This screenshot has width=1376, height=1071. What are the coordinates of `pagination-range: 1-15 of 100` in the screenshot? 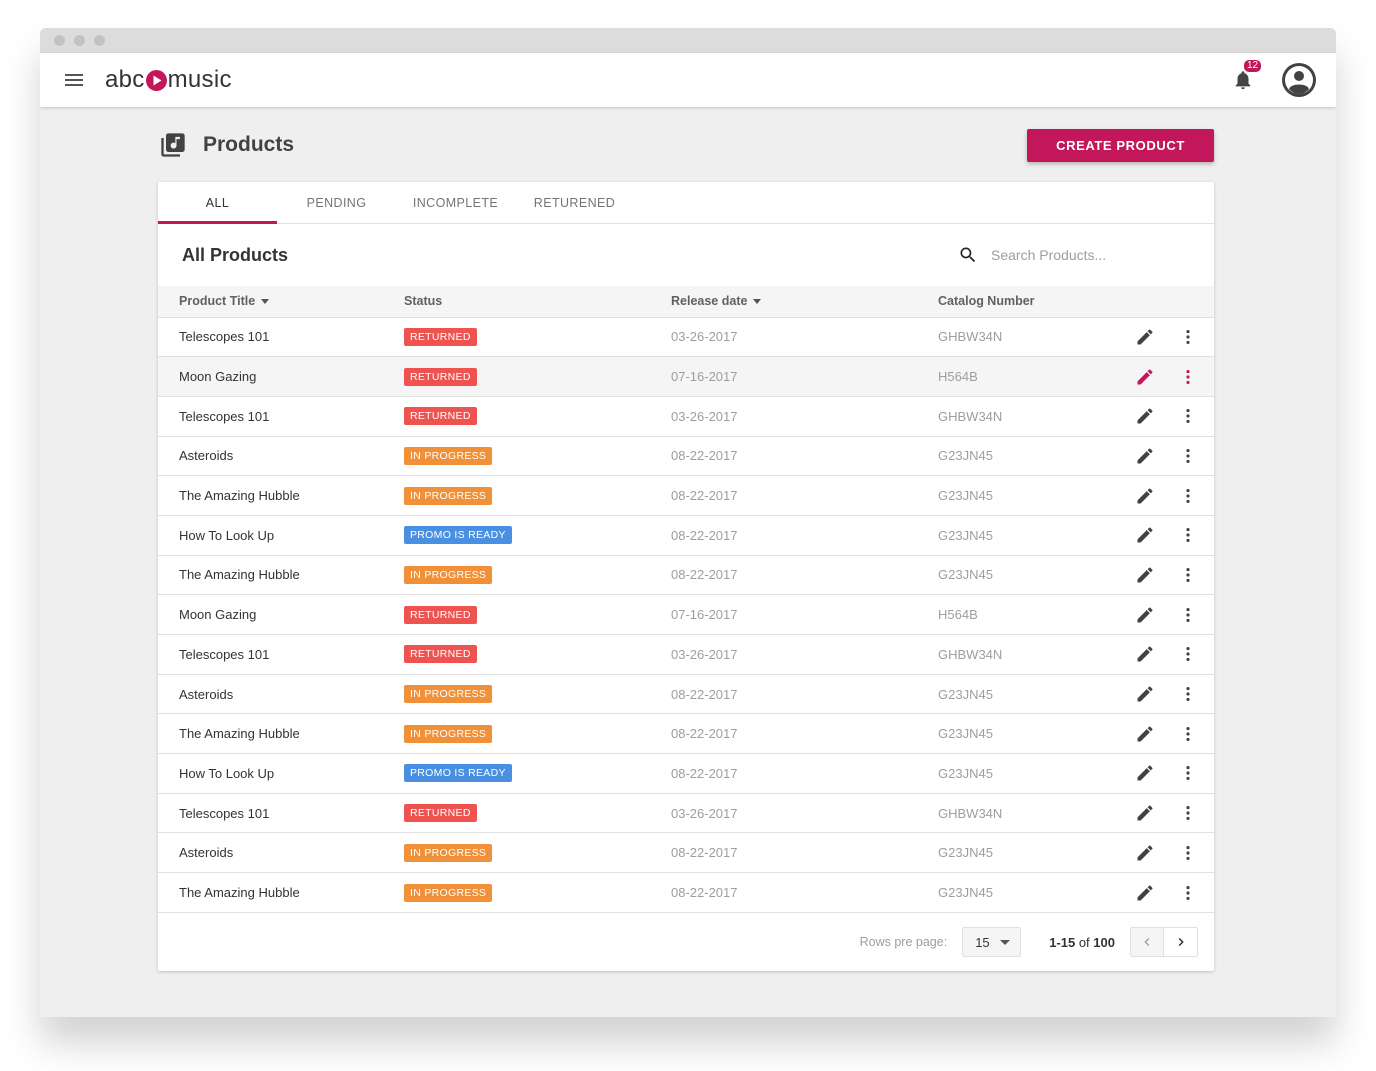 It's located at (1082, 942).